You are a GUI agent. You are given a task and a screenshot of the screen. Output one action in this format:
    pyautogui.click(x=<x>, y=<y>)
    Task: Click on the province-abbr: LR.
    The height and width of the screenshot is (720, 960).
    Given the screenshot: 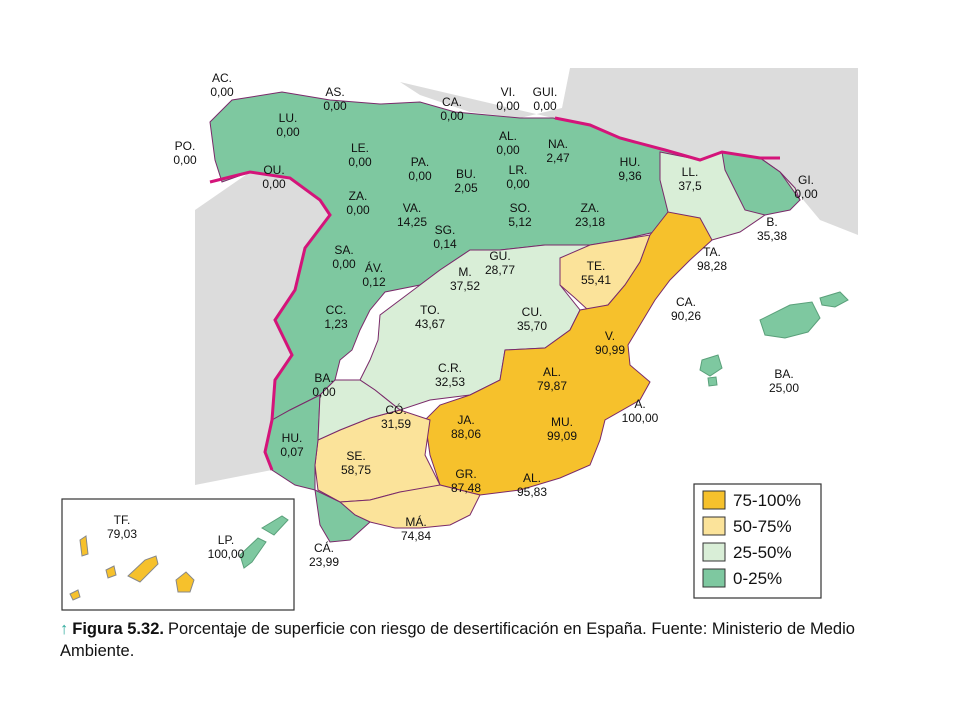 What is the action you would take?
    pyautogui.click(x=518, y=170)
    